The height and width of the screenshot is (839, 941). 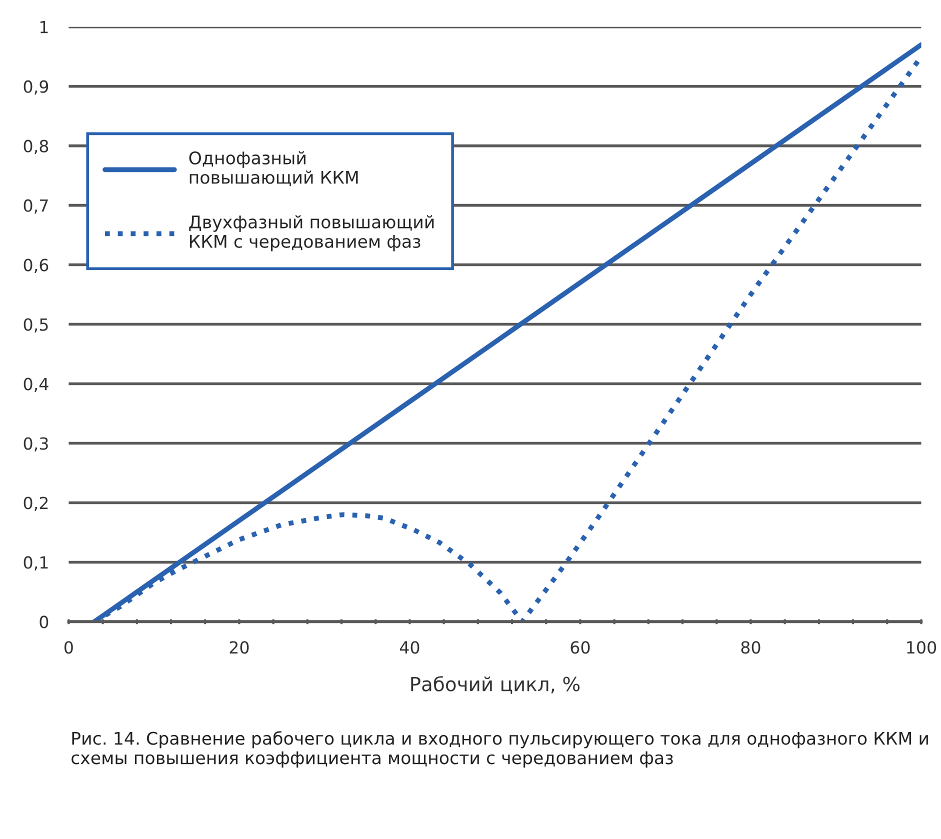 What do you see at coordinates (311, 233) in the screenshot?
I see `legend-label: Двухфазный повышающий ККМ с чередованием фаз` at bounding box center [311, 233].